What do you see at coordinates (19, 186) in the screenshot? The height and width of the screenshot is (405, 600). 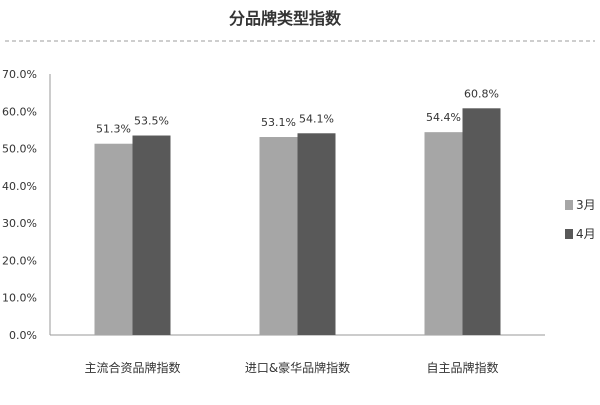 I see `y-tick-label: 40.0%` at bounding box center [19, 186].